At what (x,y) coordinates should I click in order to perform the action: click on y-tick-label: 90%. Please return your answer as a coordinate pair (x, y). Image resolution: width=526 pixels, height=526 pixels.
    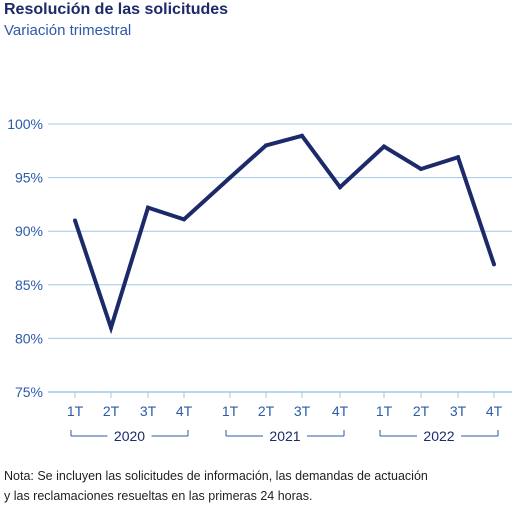
    Looking at the image, I should click on (29, 231).